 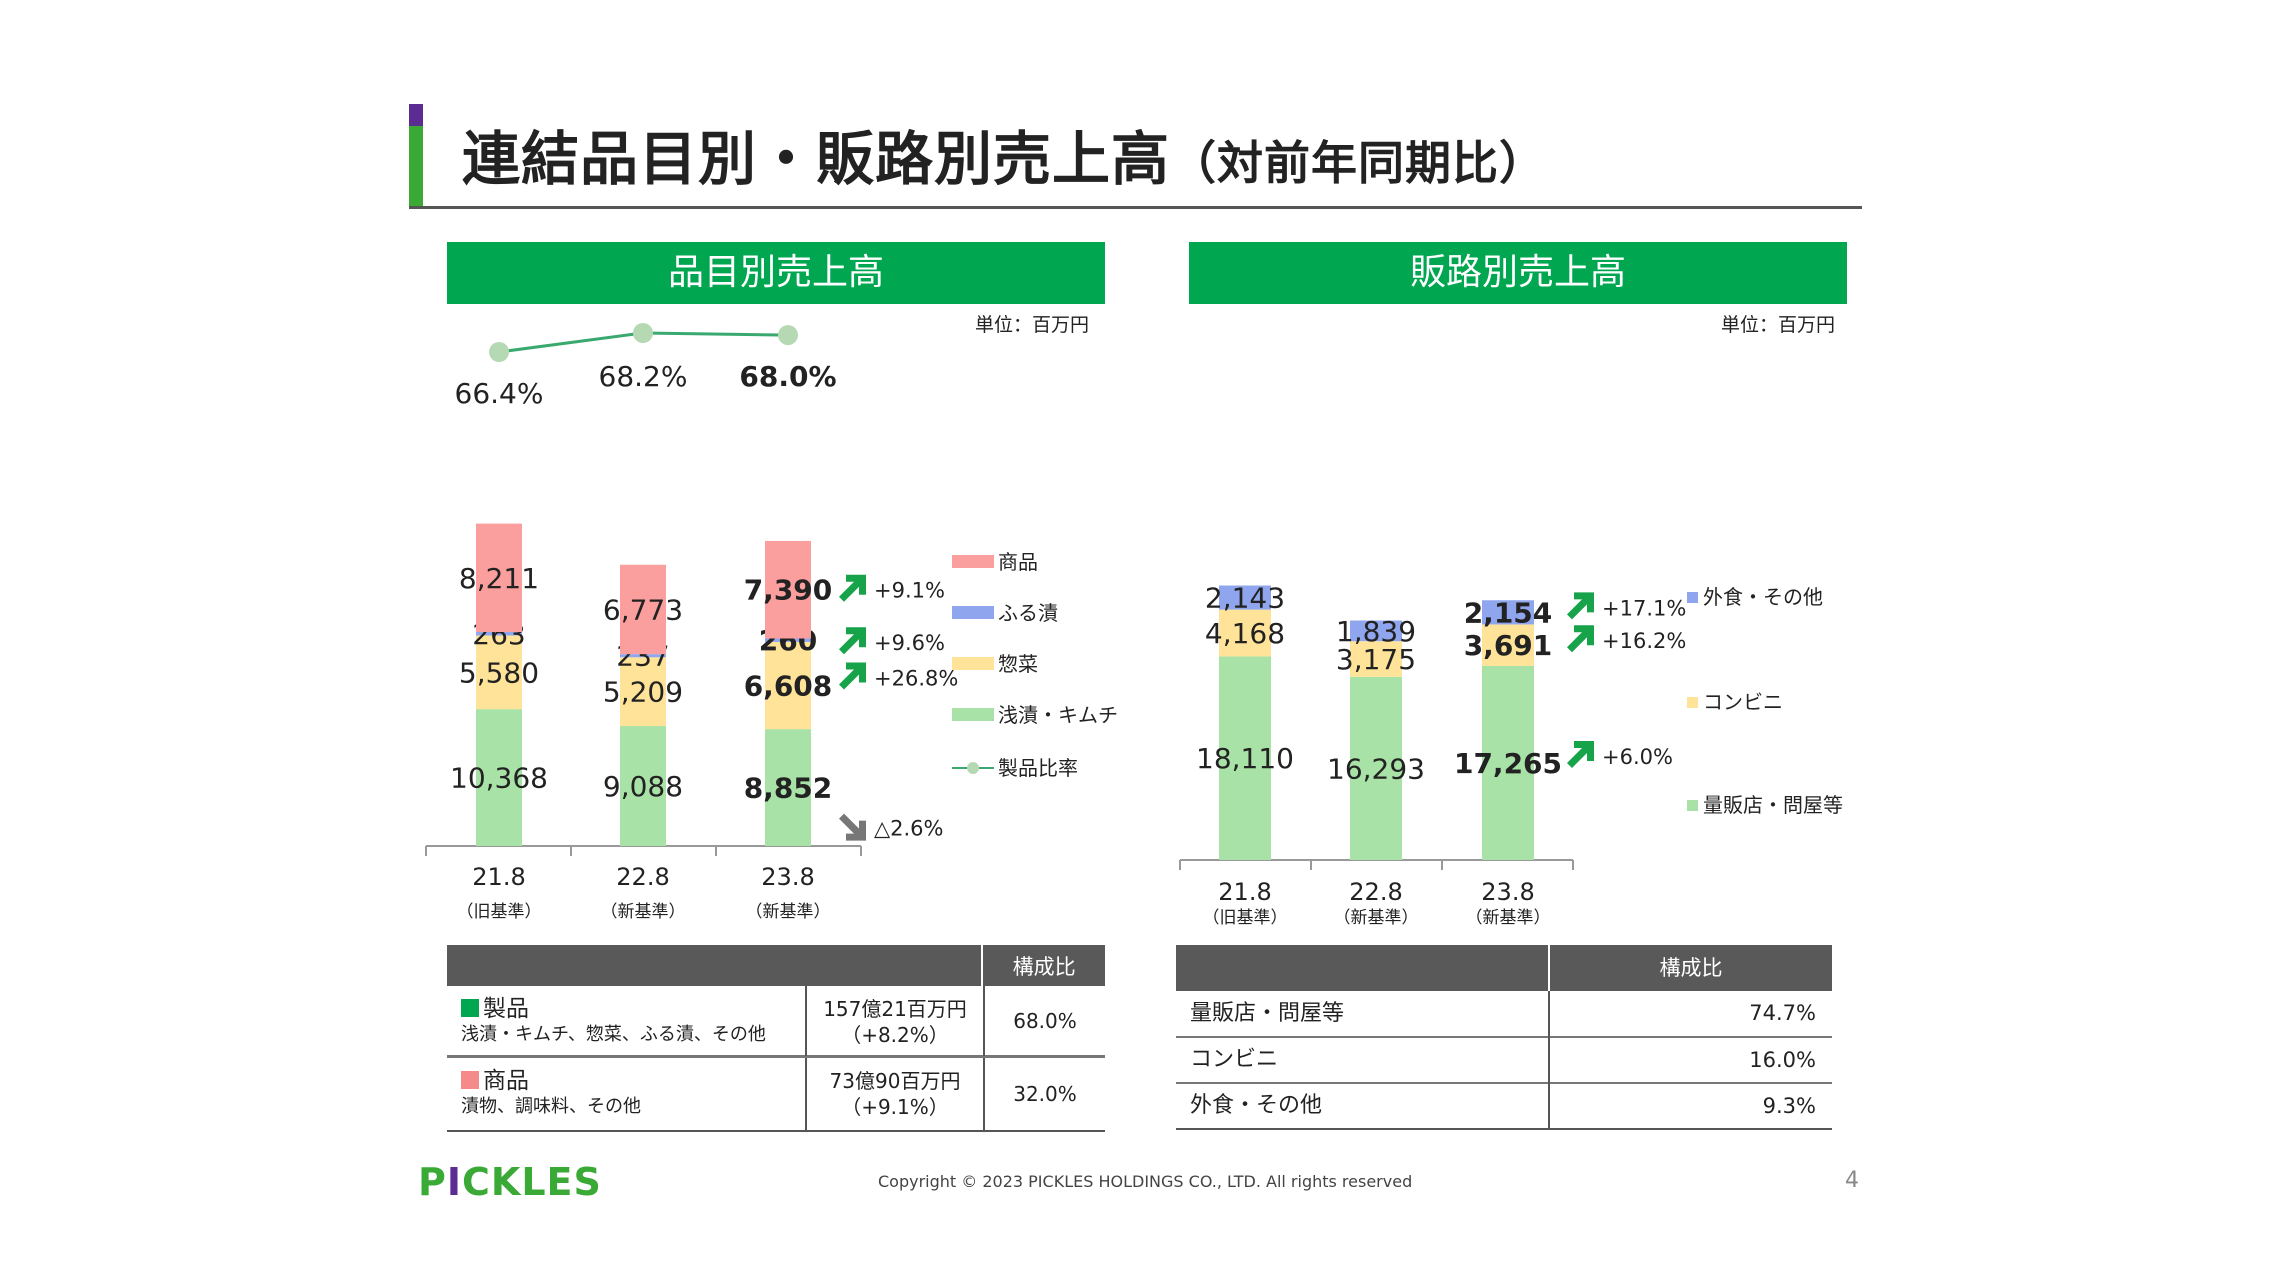 I want to click on ratio-label: 68.0%, so click(x=787, y=376).